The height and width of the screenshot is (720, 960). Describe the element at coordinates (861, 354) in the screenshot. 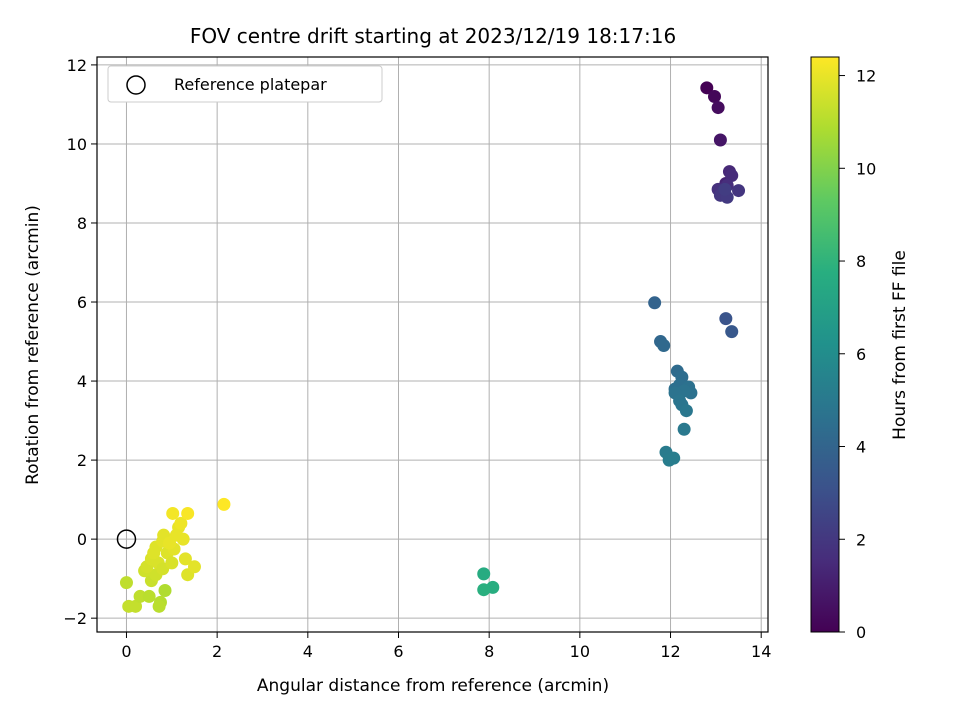

I see `colorbar-tick-label: 6` at that location.